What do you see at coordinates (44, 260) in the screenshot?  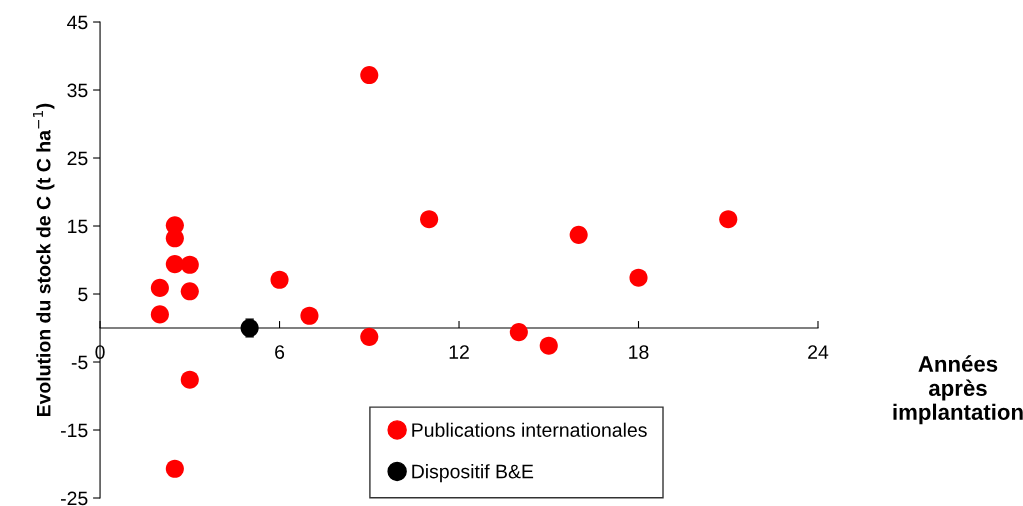 I see `y-axis-title: Evolution du stock de C (t C ha$^{−1}$)` at bounding box center [44, 260].